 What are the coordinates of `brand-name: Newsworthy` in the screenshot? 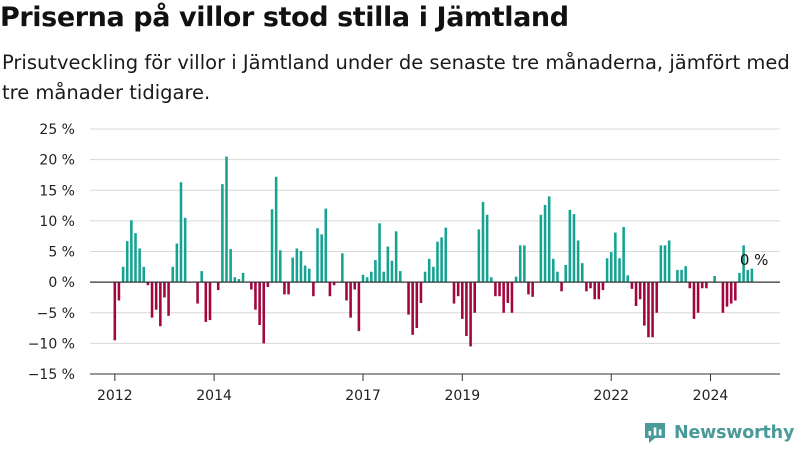 It's located at (734, 433).